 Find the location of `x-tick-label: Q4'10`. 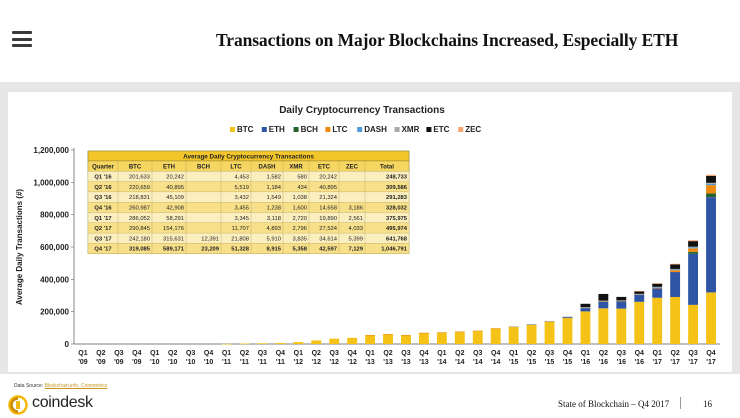

x-tick-label: Q4'10 is located at coordinates (209, 358).